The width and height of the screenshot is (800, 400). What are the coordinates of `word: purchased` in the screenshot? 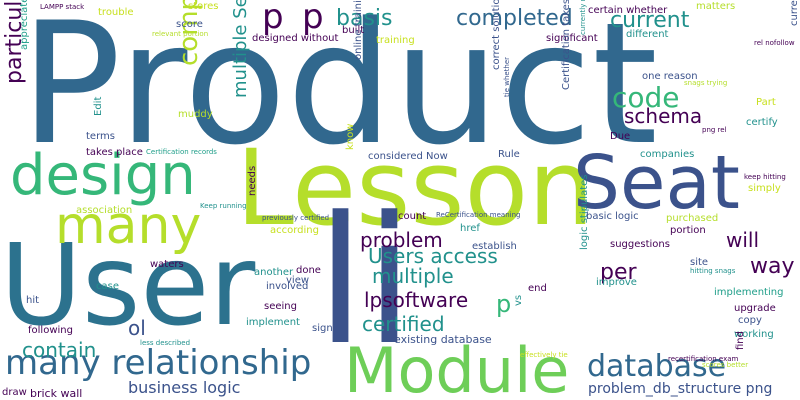 It's located at (692, 218).